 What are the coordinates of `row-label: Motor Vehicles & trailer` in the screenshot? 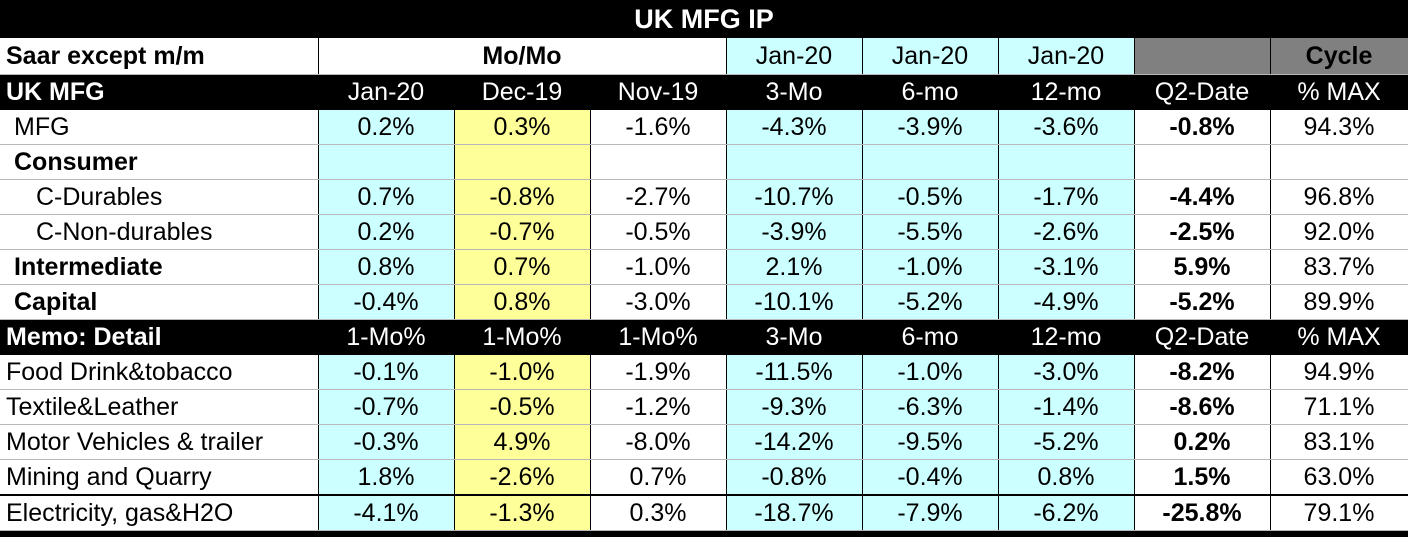 It's located at (159, 442).